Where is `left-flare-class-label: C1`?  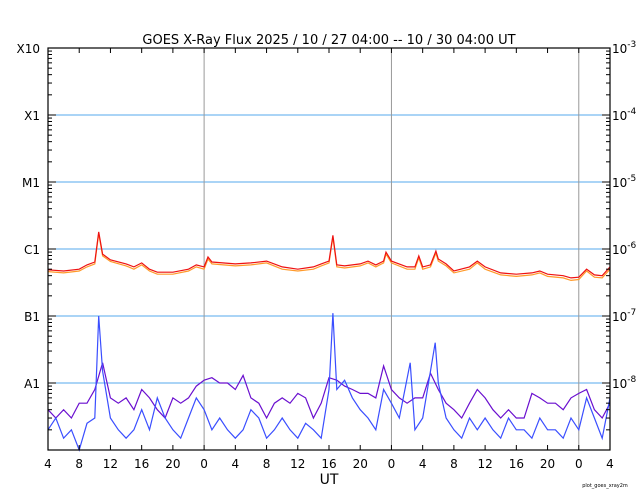 left-flare-class-label: C1 is located at coordinates (32, 250).